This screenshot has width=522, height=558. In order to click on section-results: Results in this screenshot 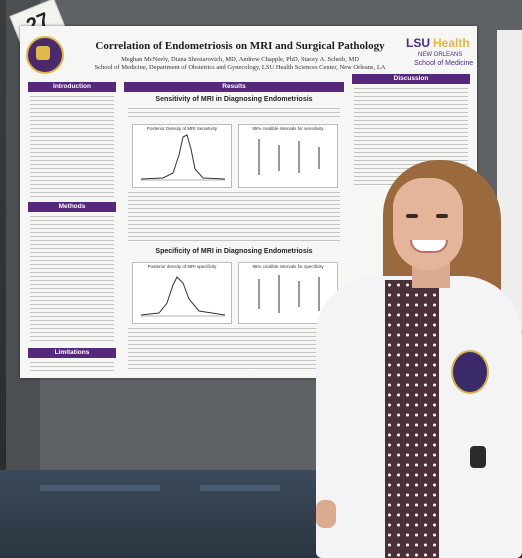, I will do `click(234, 87)`.